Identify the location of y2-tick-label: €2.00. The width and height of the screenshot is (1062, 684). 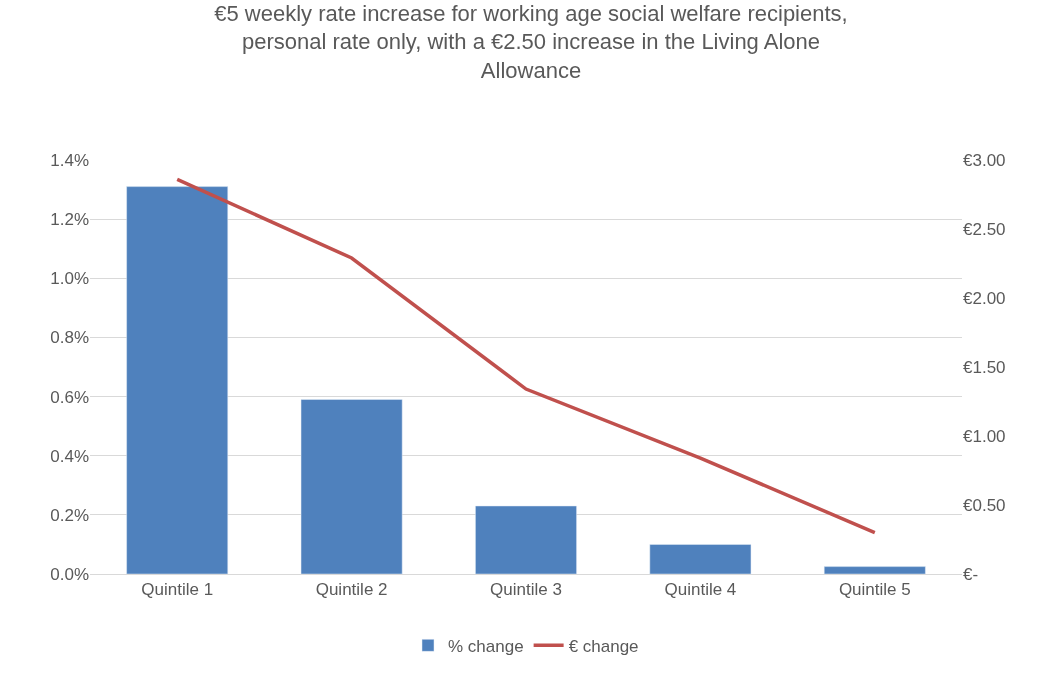
(984, 298).